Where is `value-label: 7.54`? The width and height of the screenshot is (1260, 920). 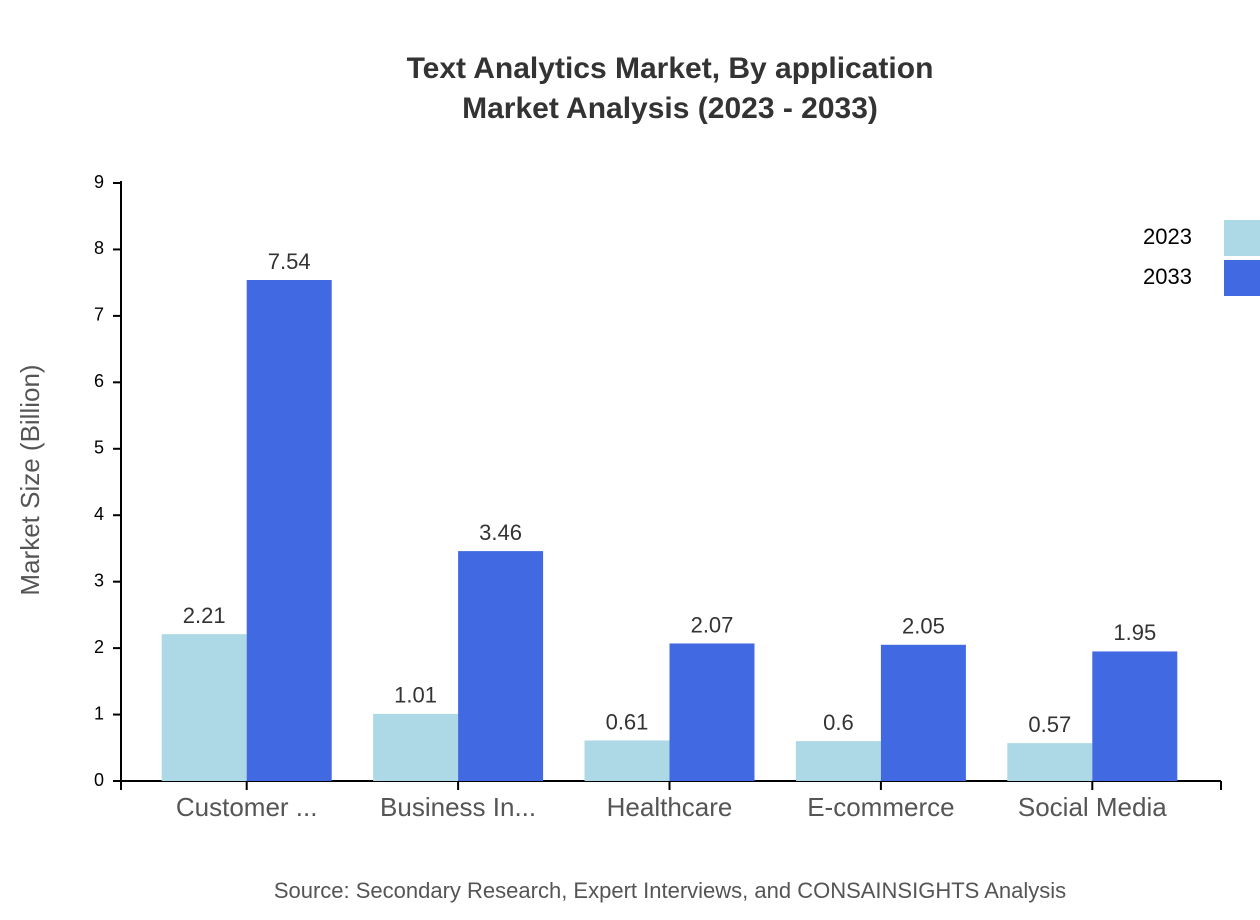 value-label: 7.54 is located at coordinates (289, 261).